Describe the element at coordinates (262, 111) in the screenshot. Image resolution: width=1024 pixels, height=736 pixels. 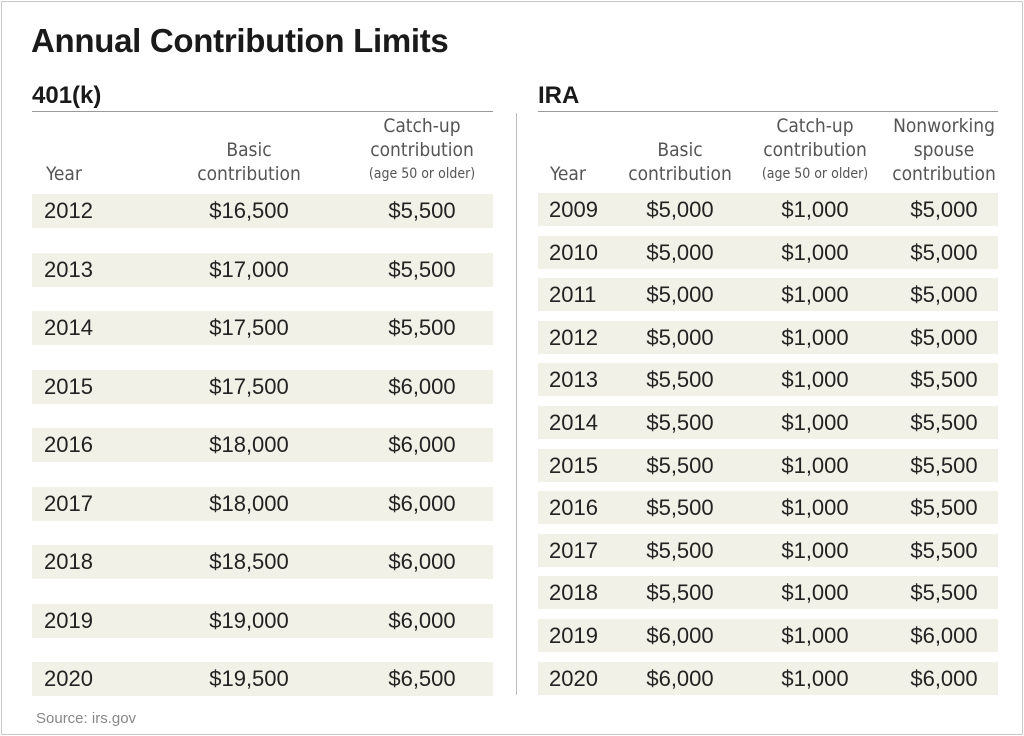
I see `rule-401k` at that location.